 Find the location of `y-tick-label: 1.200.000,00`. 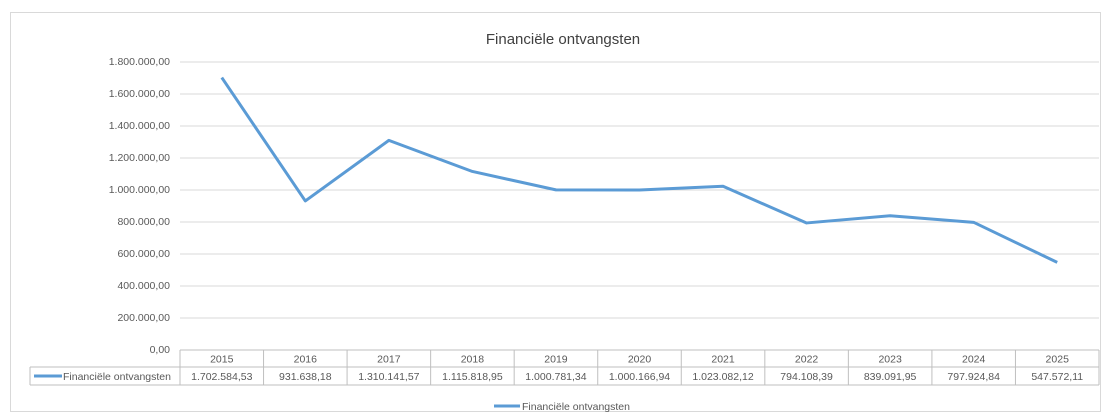

y-tick-label: 1.200.000,00 is located at coordinates (139, 158).